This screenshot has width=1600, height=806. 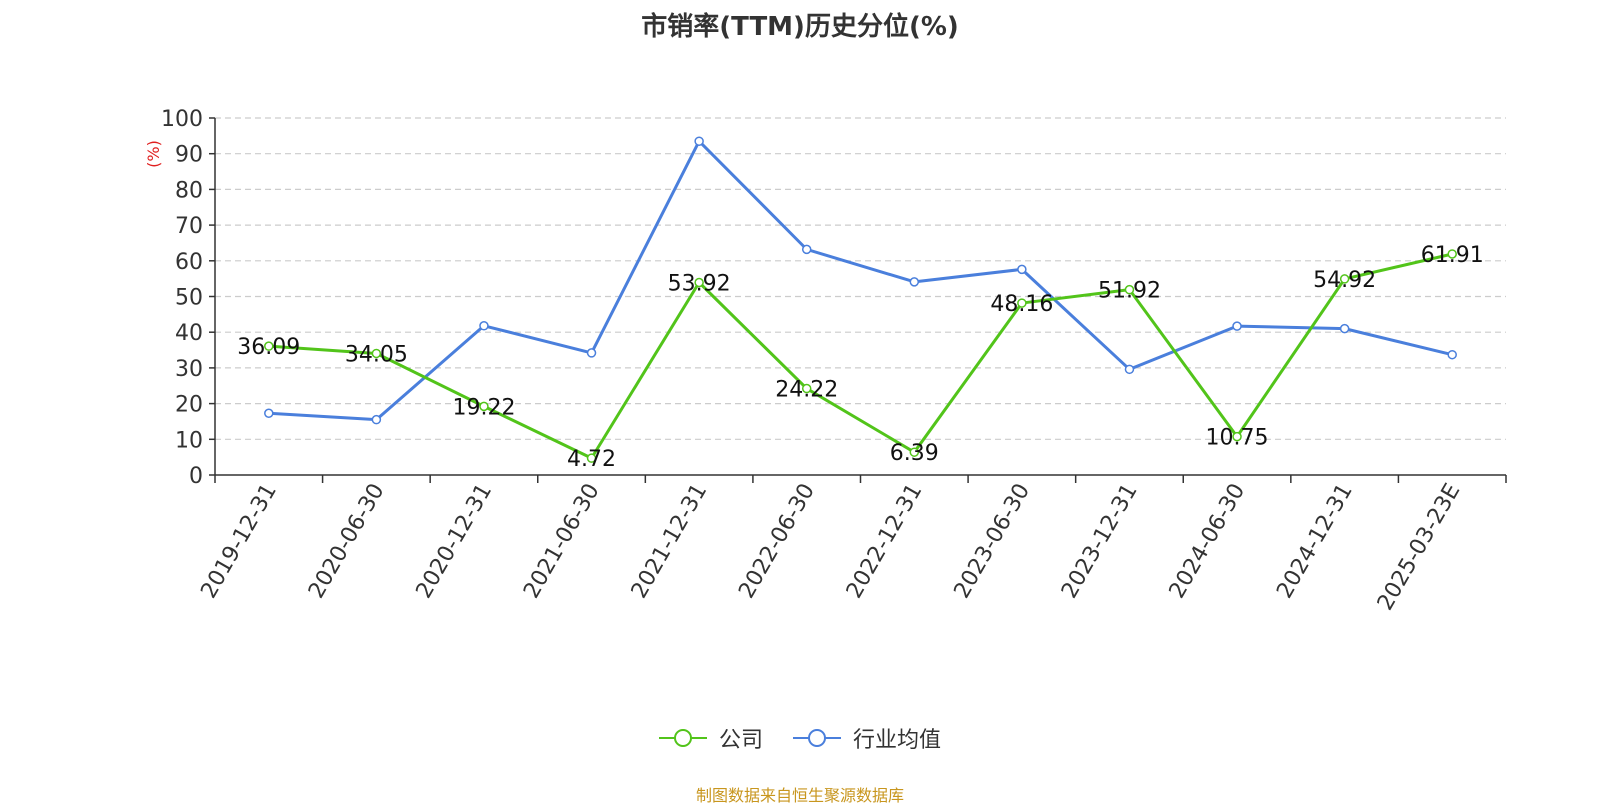 What do you see at coordinates (1100, 541) in the screenshot?
I see `x-tick-label-2023-12-31: 2023-12-31` at bounding box center [1100, 541].